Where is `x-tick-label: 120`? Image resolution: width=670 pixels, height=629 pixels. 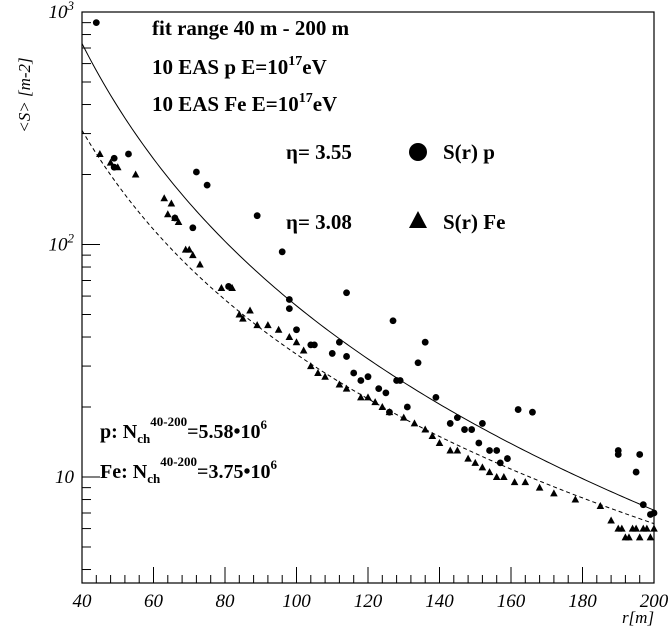 x-tick-label: 120 is located at coordinates (368, 601).